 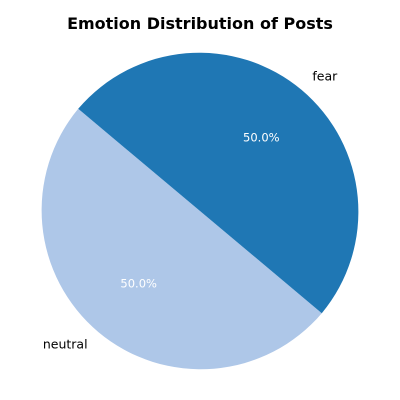 I want to click on percent-label-neutral: 50.0%, so click(x=138, y=284).